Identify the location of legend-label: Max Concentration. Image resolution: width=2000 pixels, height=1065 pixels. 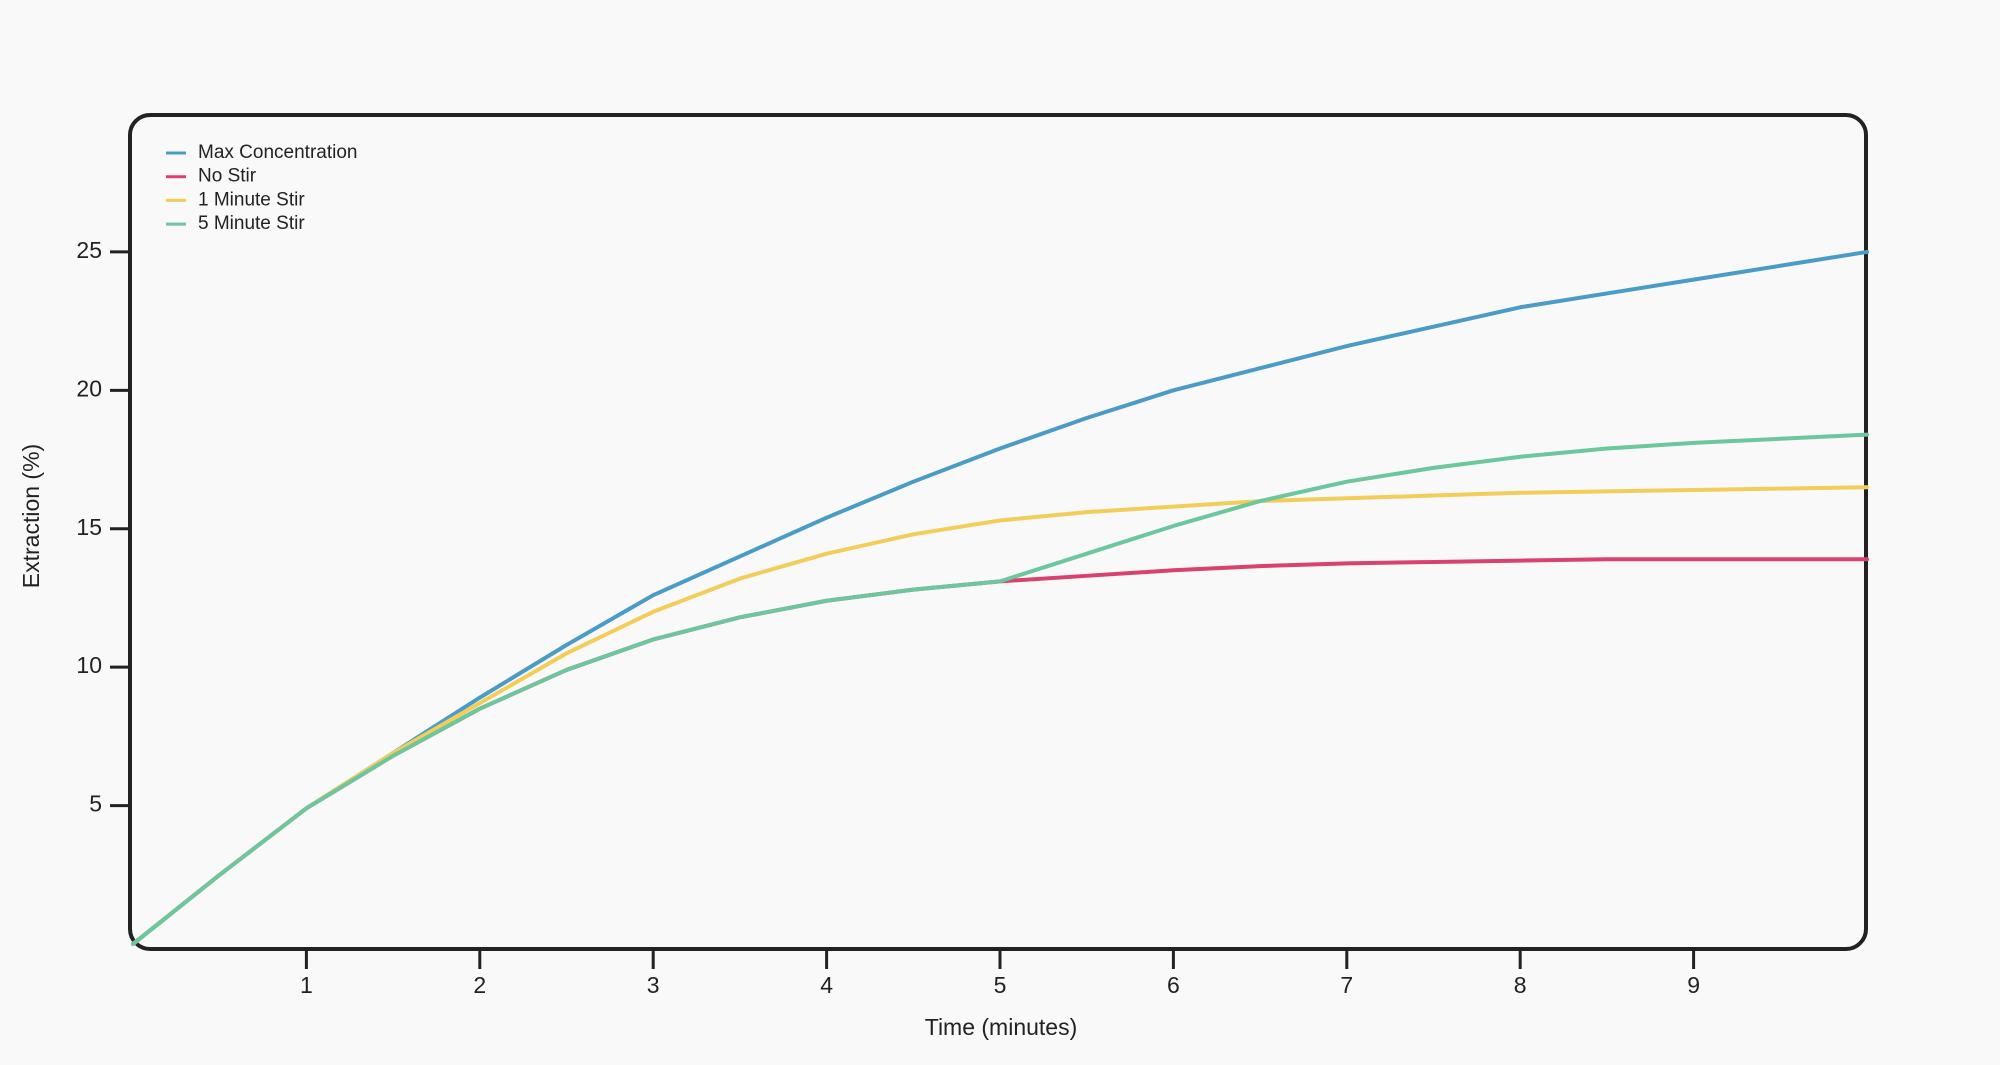
(277, 152).